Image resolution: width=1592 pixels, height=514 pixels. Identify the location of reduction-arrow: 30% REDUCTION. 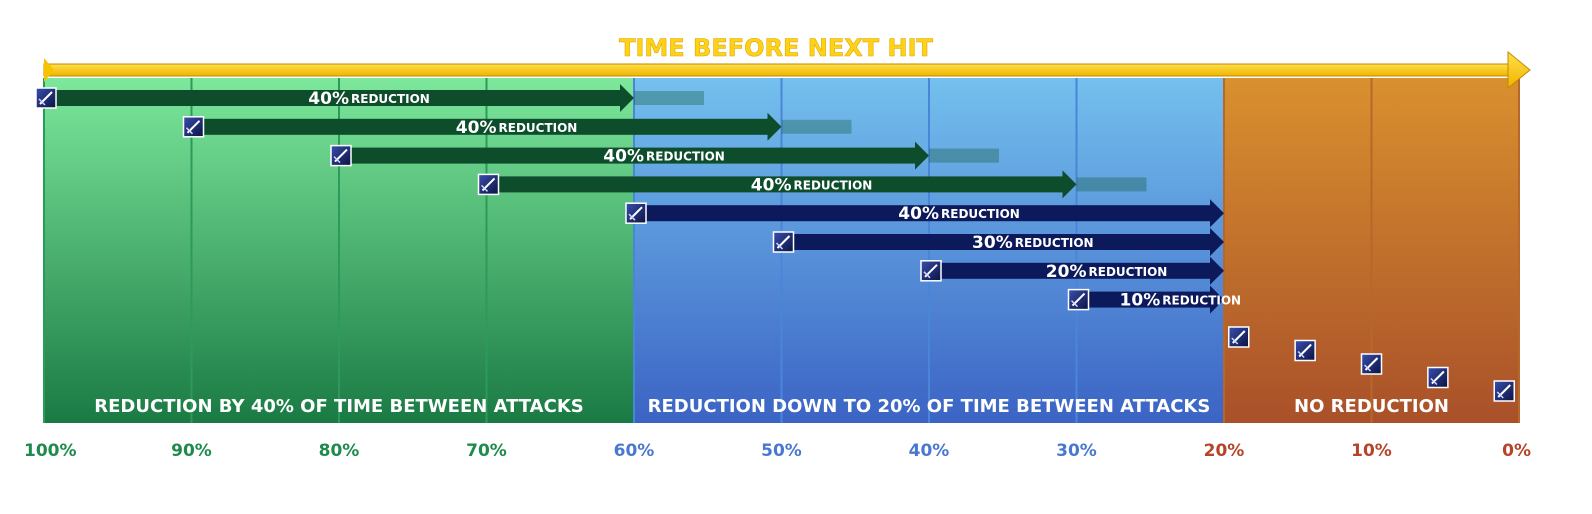
(998, 242).